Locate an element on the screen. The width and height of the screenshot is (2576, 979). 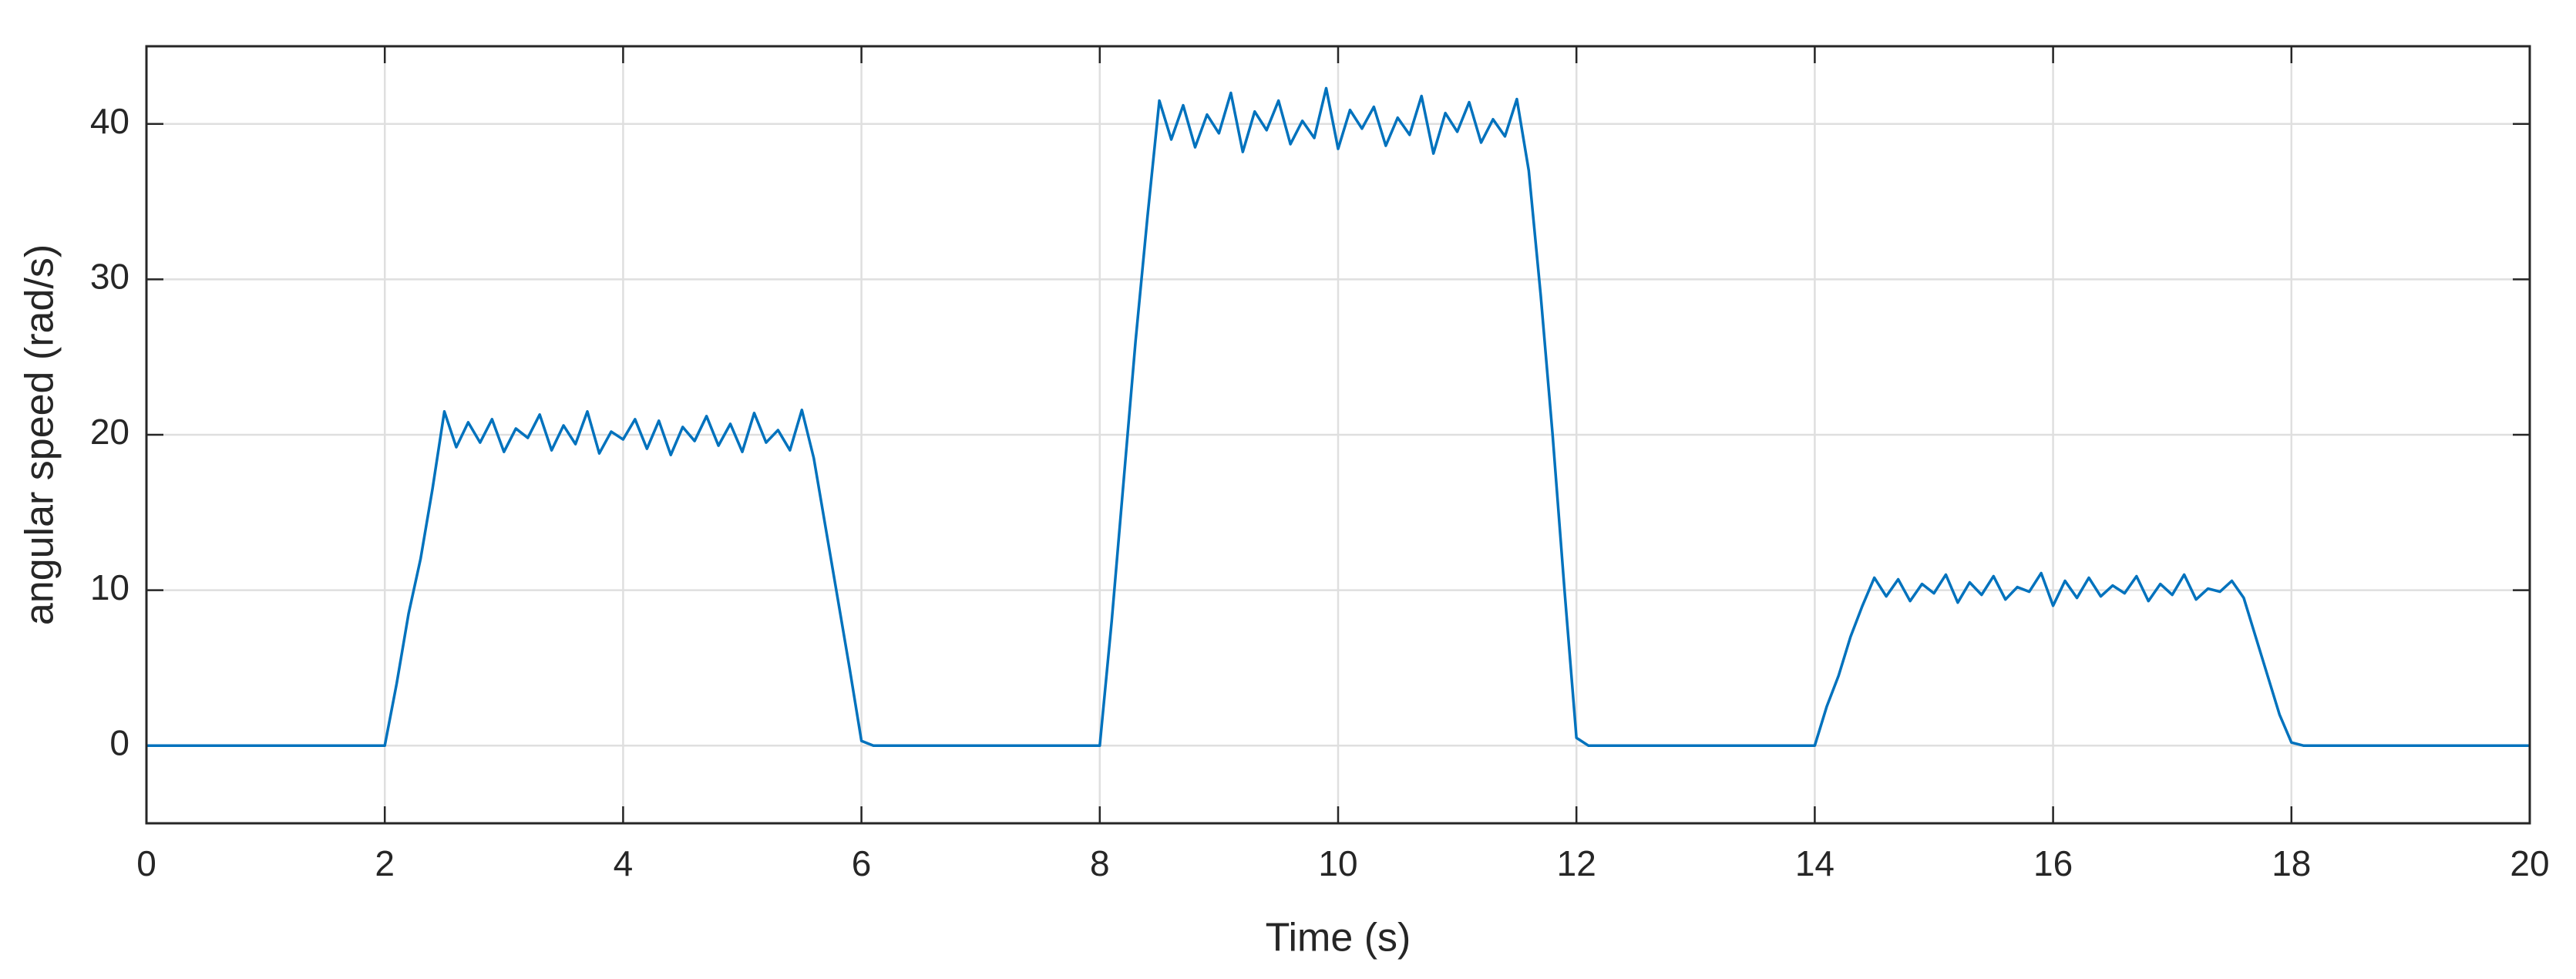
x-tick-label: 16 is located at coordinates (2053, 863).